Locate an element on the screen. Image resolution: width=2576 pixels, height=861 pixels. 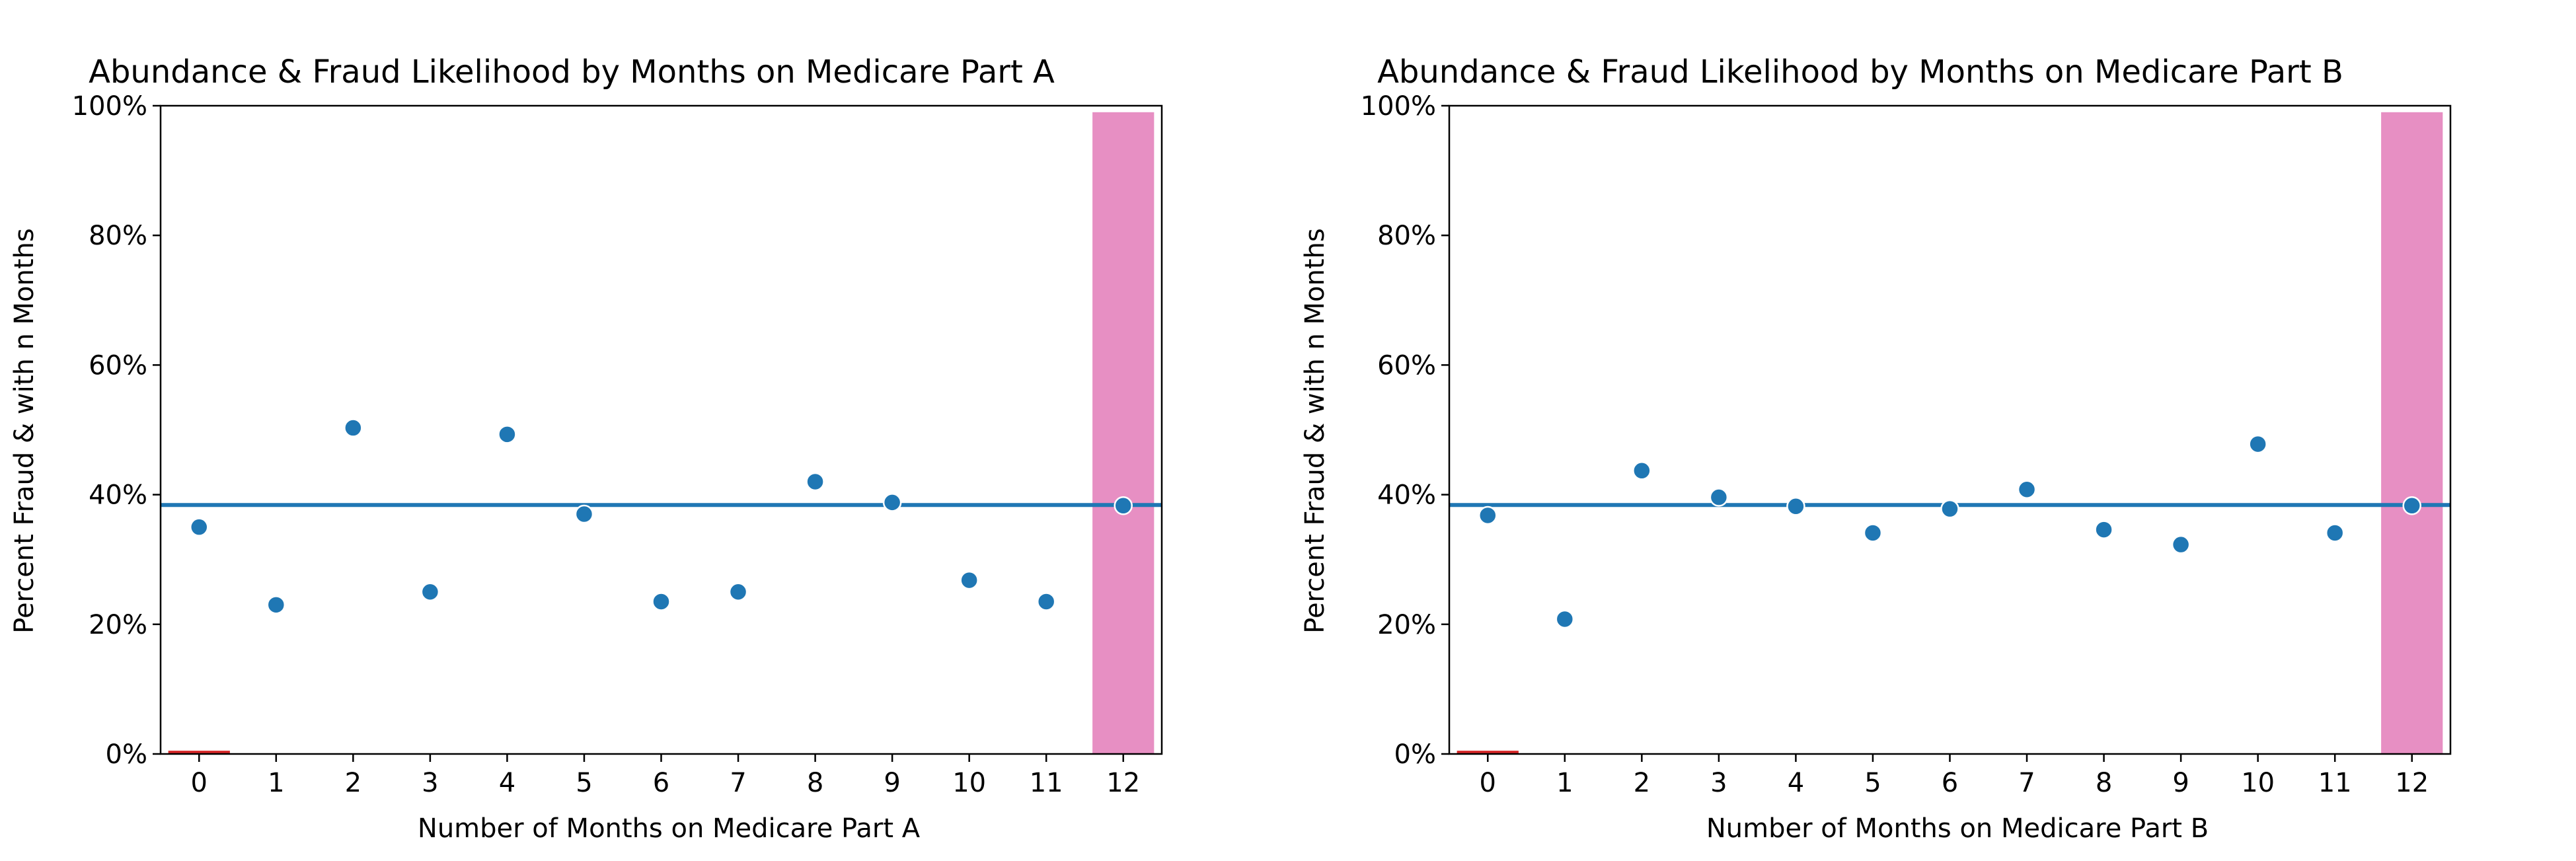
x-axis-label: Number of Months on Medicare Part B is located at coordinates (1957, 828).